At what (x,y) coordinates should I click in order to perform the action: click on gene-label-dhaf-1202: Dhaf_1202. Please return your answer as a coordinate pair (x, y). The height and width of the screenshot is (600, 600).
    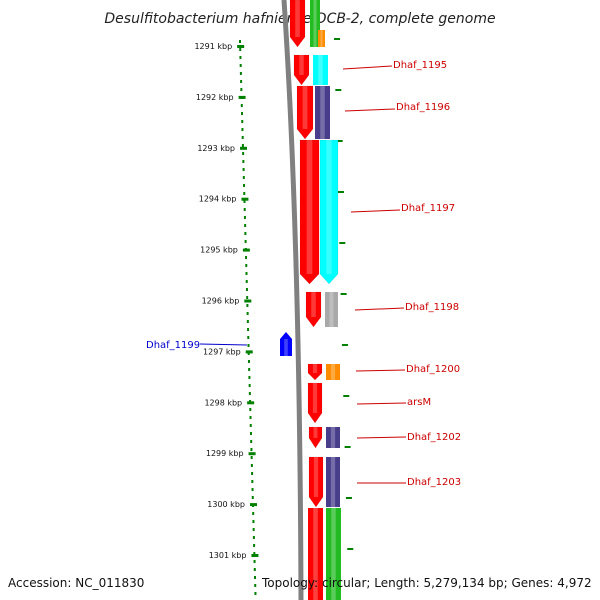
    Looking at the image, I should click on (434, 437).